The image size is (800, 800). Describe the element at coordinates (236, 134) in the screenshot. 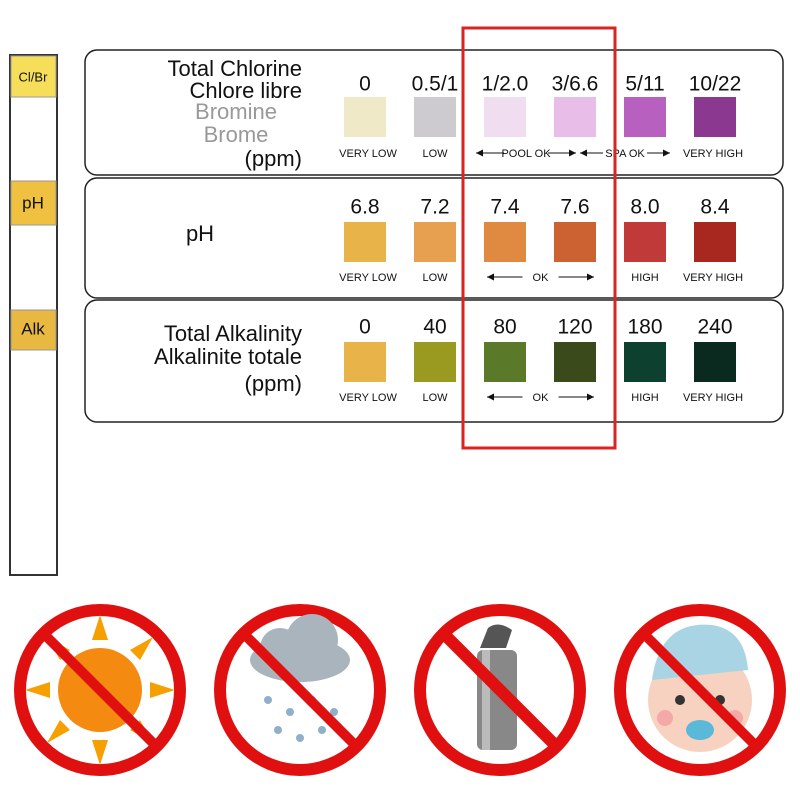

I see `row-subtitle: Brome` at that location.